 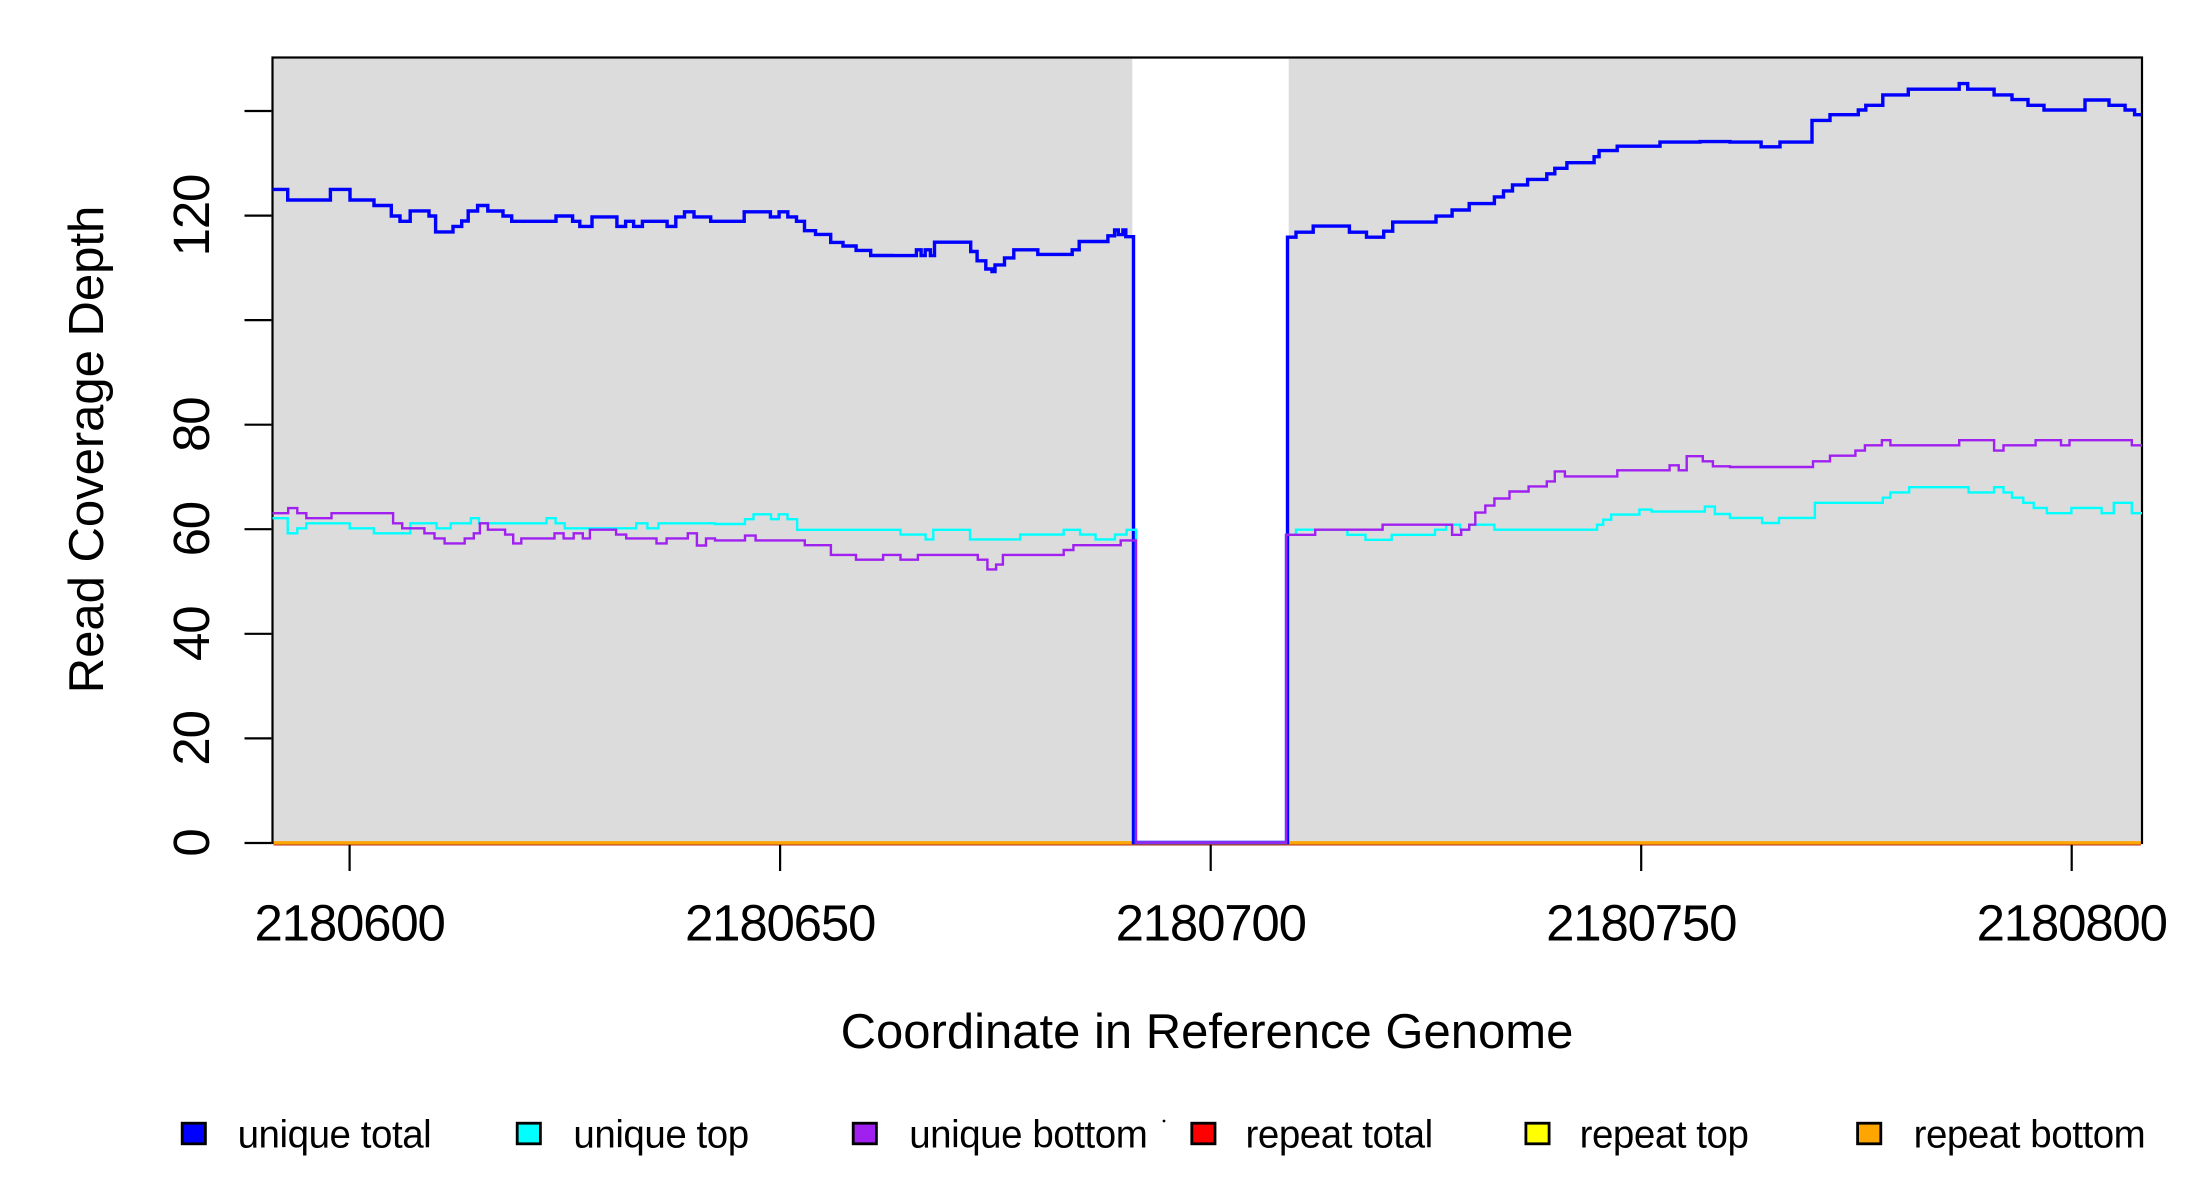 I want to click on svg-text: unique top, so click(x=660, y=1135).